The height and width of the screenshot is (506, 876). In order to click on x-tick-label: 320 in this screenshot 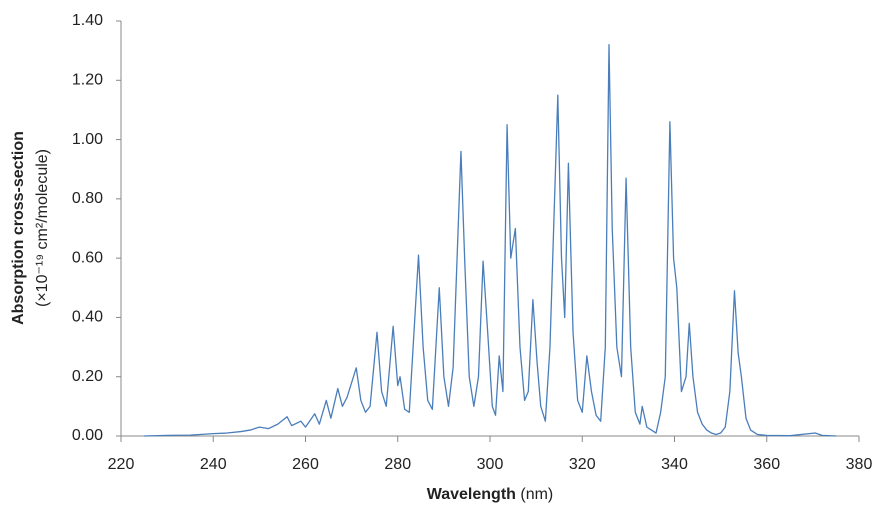, I will do `click(582, 464)`.